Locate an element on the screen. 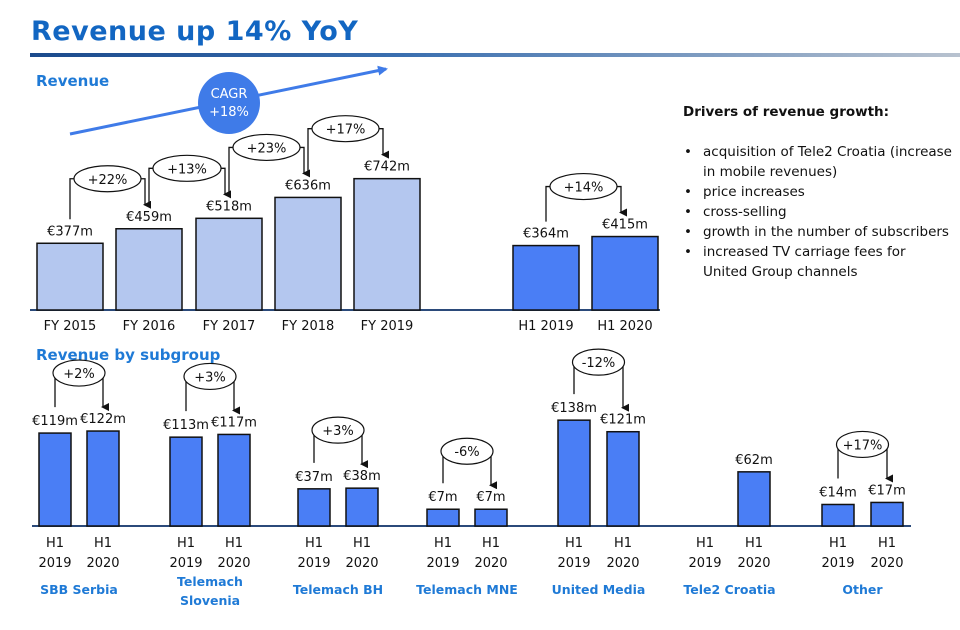 The image size is (960, 630). subgroup-data-label: €138m is located at coordinates (574, 408).